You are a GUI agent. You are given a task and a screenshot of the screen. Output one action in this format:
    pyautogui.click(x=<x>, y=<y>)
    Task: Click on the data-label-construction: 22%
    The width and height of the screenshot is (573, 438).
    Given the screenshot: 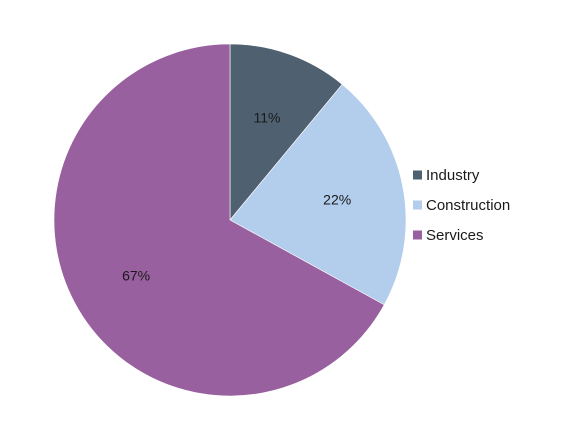 What is the action you would take?
    pyautogui.click(x=337, y=200)
    